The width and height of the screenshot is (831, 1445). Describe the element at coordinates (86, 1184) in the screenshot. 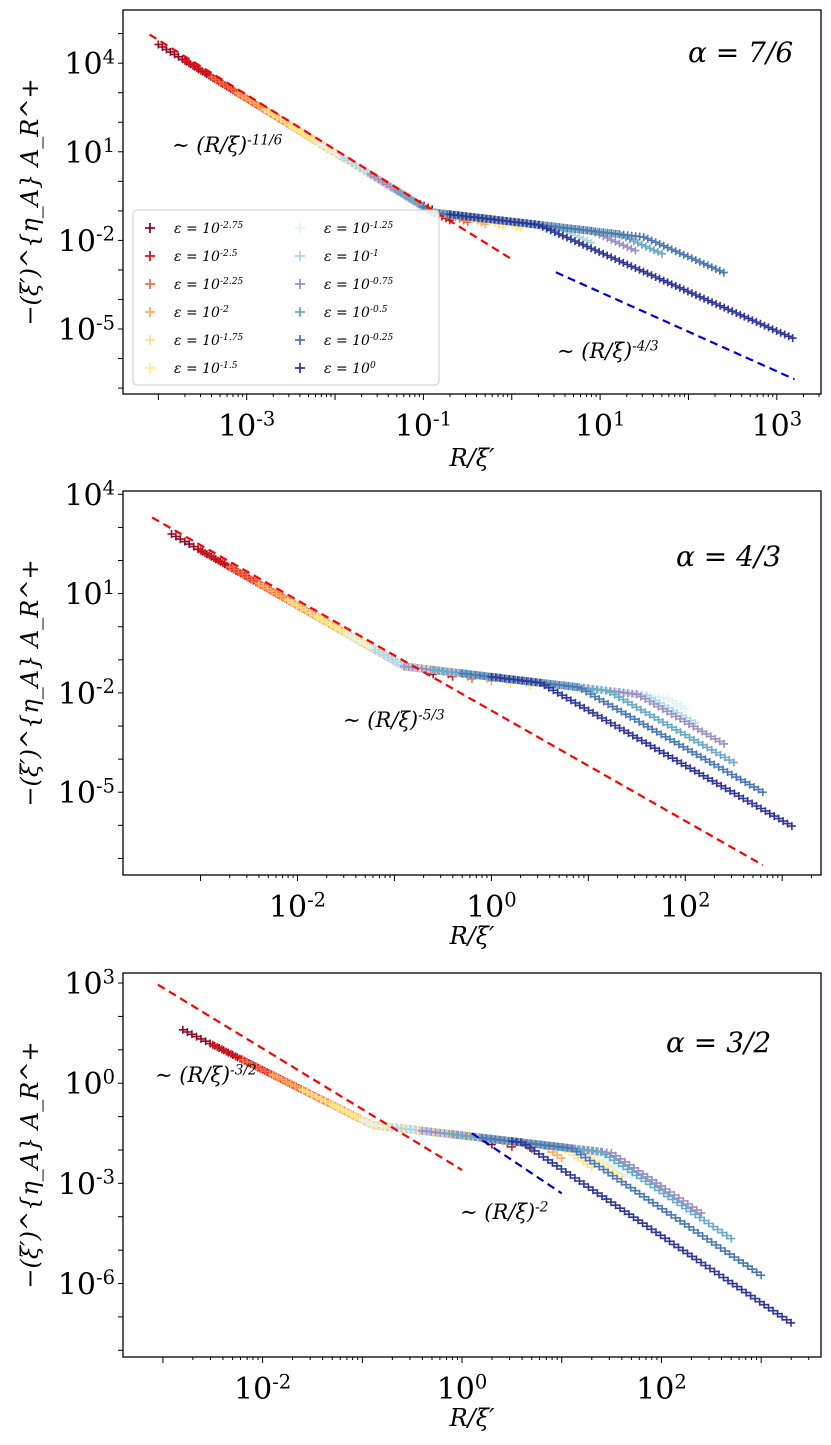

I see `y-tick-label: 10⁻³` at that location.